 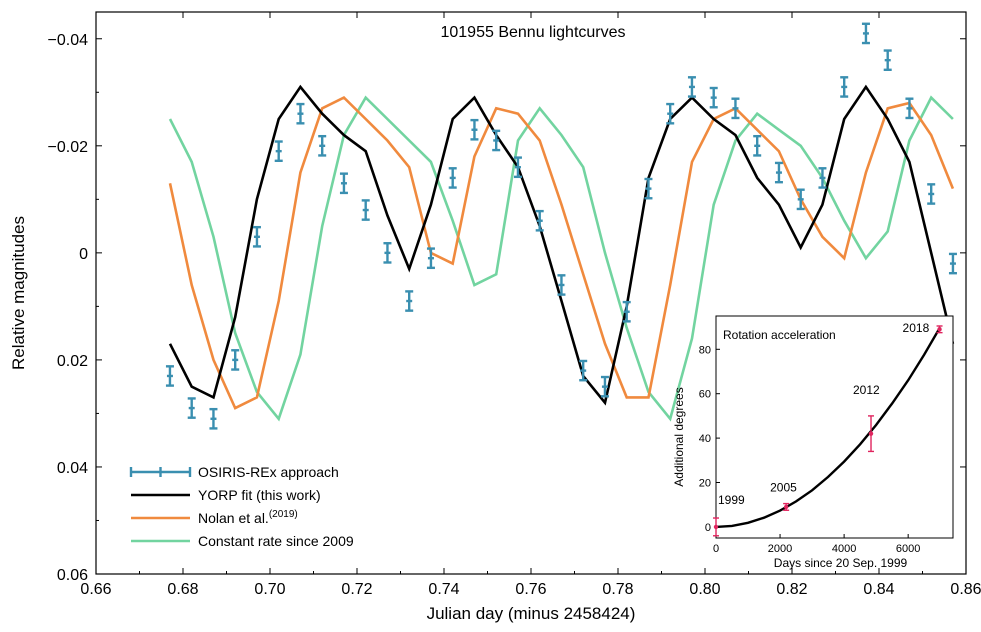 I want to click on inset-y-tick-label: 0, so click(x=708, y=528).